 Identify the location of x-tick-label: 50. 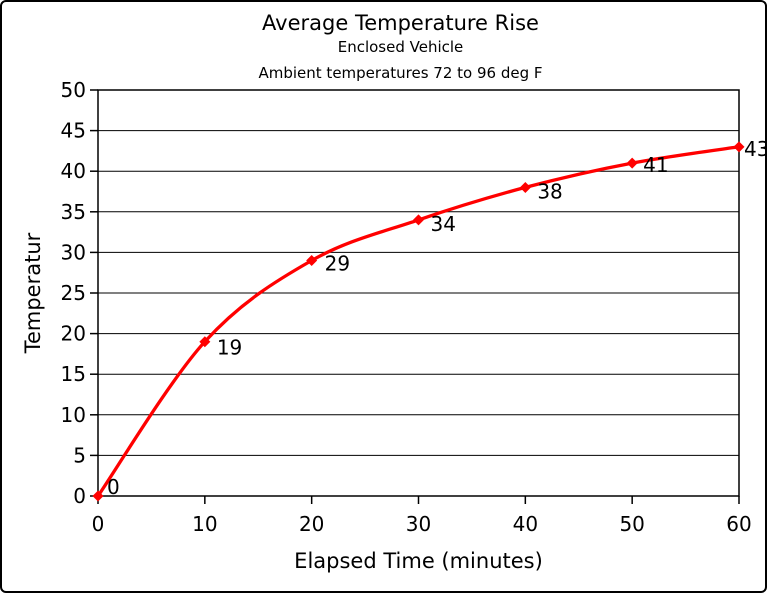
(631, 524).